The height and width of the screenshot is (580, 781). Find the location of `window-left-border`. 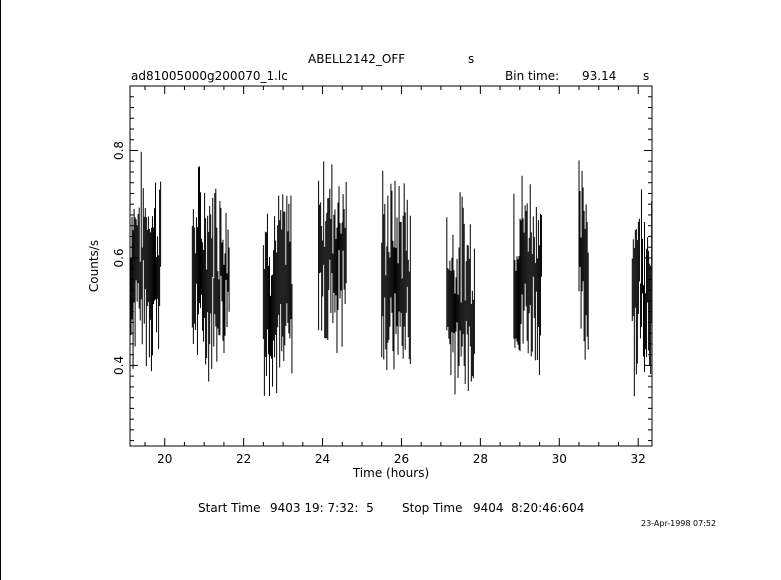

window-left-border is located at coordinates (0, 290).